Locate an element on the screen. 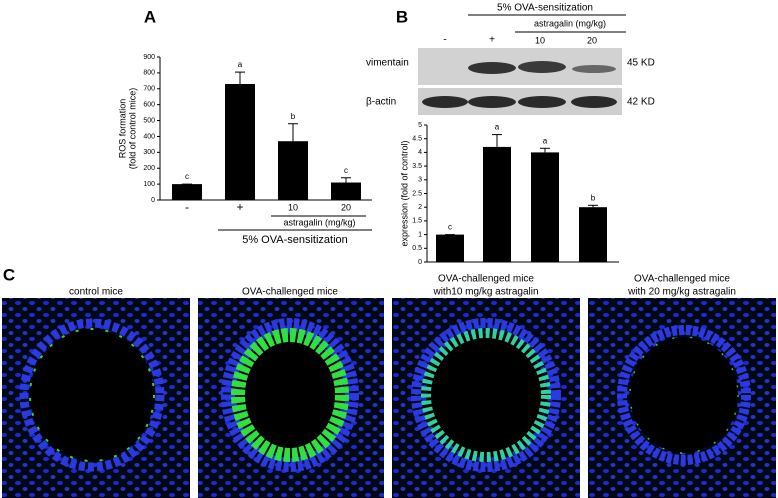 The image size is (778, 498). y-tick-label: 1.5 is located at coordinates (417, 221).